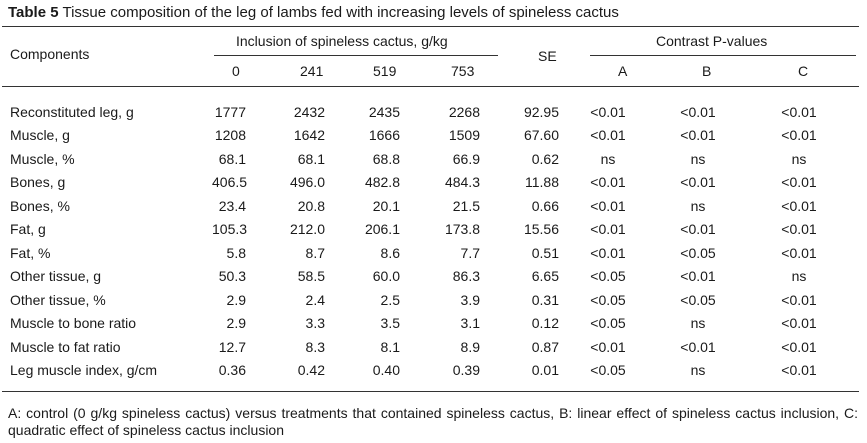 The height and width of the screenshot is (443, 867). What do you see at coordinates (384, 135) in the screenshot?
I see `value-cell-level-519: 1666` at bounding box center [384, 135].